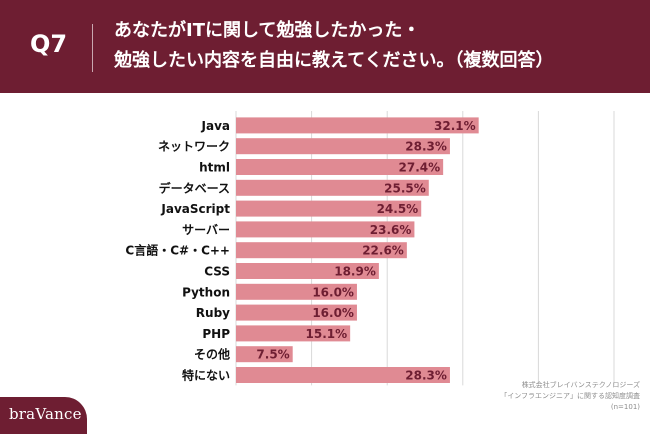  Describe the element at coordinates (212, 354) in the screenshot. I see `category-label: その他` at that location.